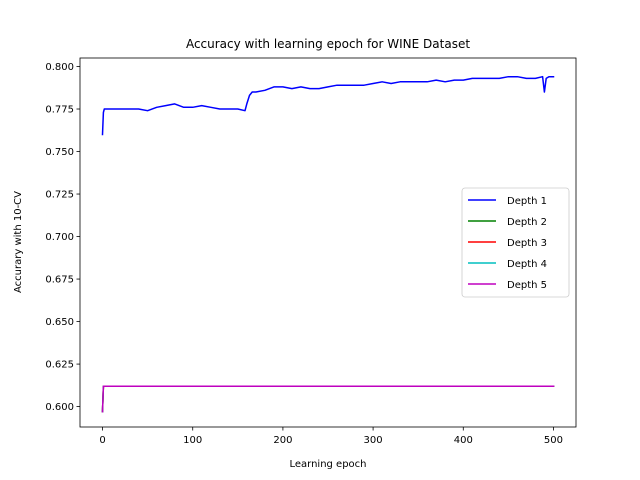 Image resolution: width=640 pixels, height=480 pixels. Describe the element at coordinates (59, 322) in the screenshot. I see `y-tick-label: 0.650` at that location.